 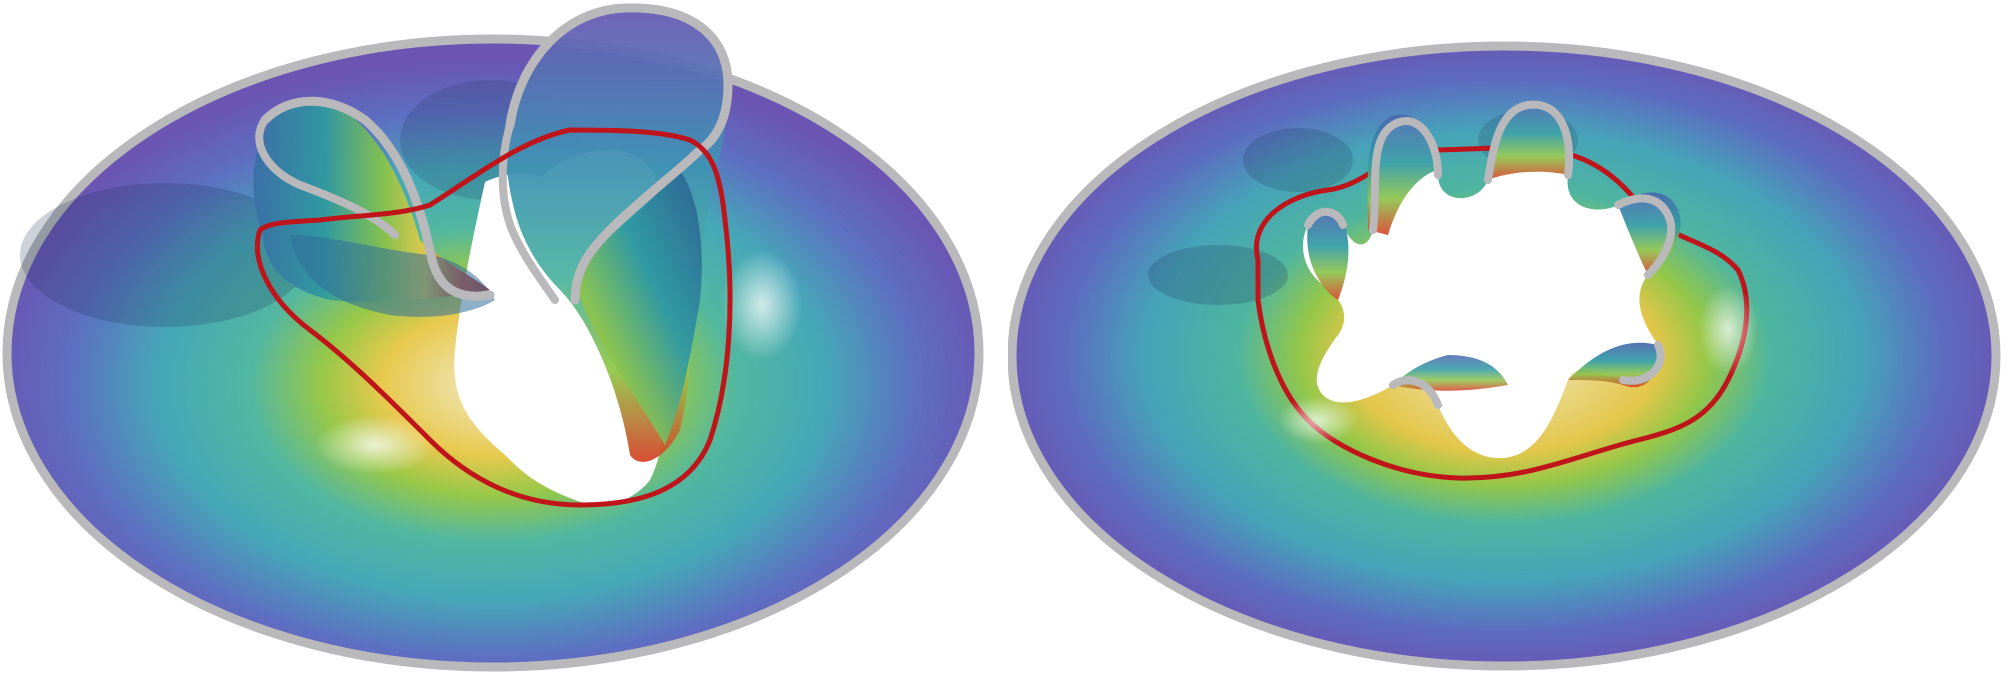 I want to click on right-lobe-rims, so click(x=1490, y=254).